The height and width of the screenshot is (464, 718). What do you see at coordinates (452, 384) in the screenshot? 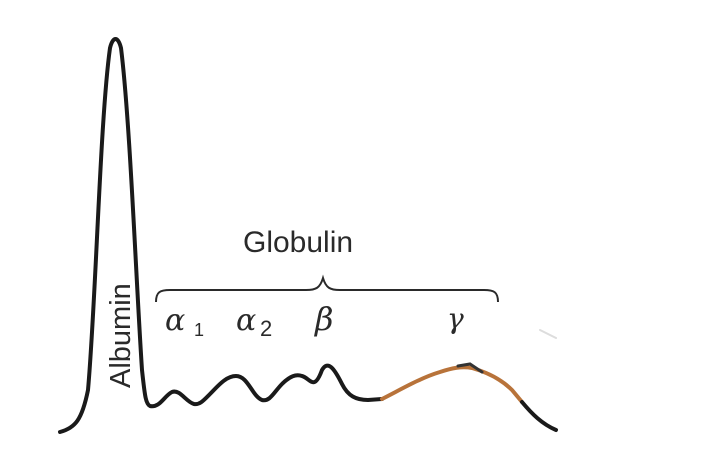
I see `gamma-region-curve` at bounding box center [452, 384].